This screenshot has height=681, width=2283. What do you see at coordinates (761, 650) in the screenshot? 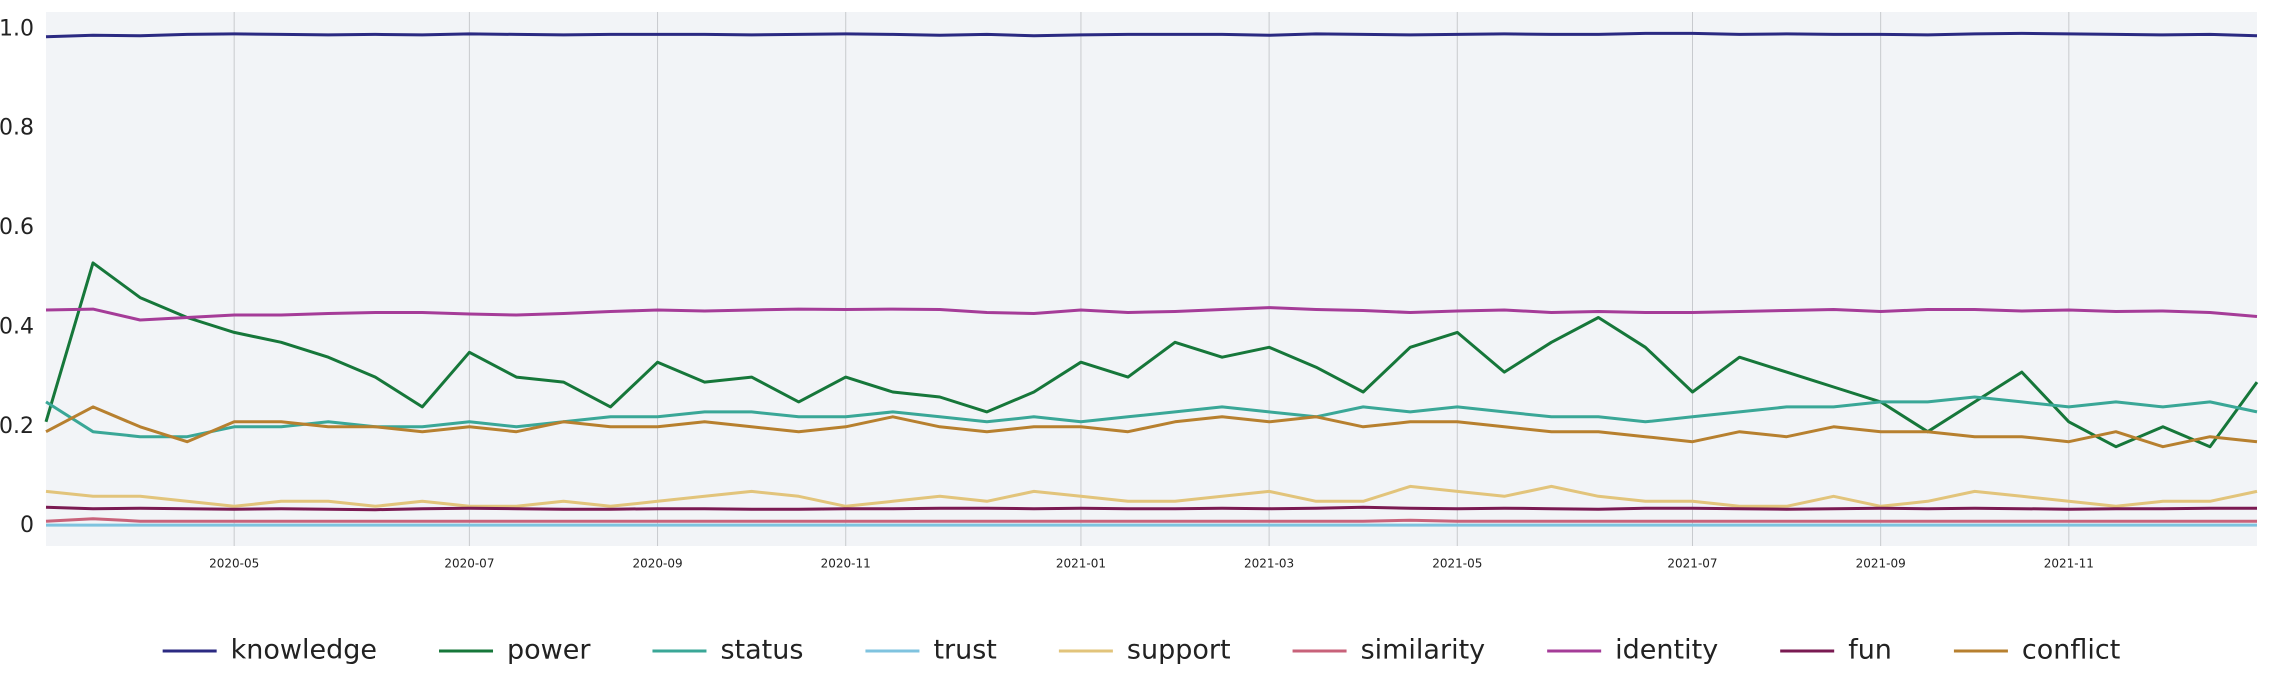
I see `legend-label: status` at bounding box center [761, 650].